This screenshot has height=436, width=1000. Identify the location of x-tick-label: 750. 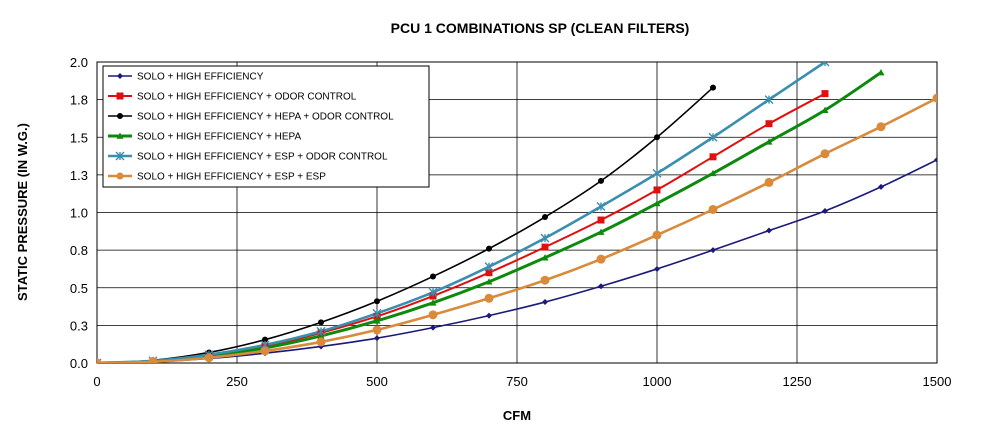
(517, 381).